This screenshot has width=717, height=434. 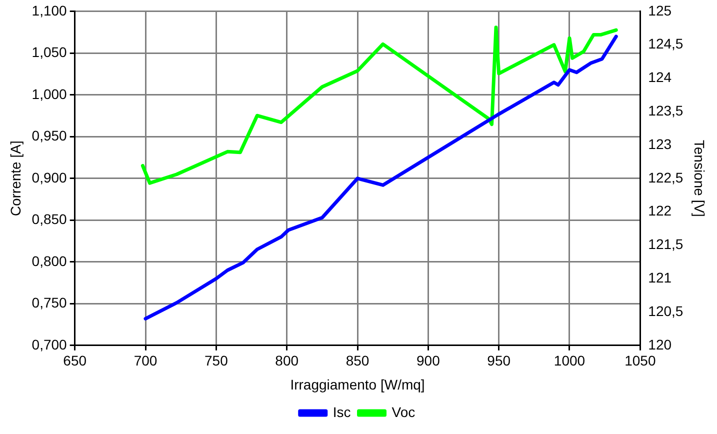 I want to click on y-tick-label: 1,100, so click(x=50, y=10).